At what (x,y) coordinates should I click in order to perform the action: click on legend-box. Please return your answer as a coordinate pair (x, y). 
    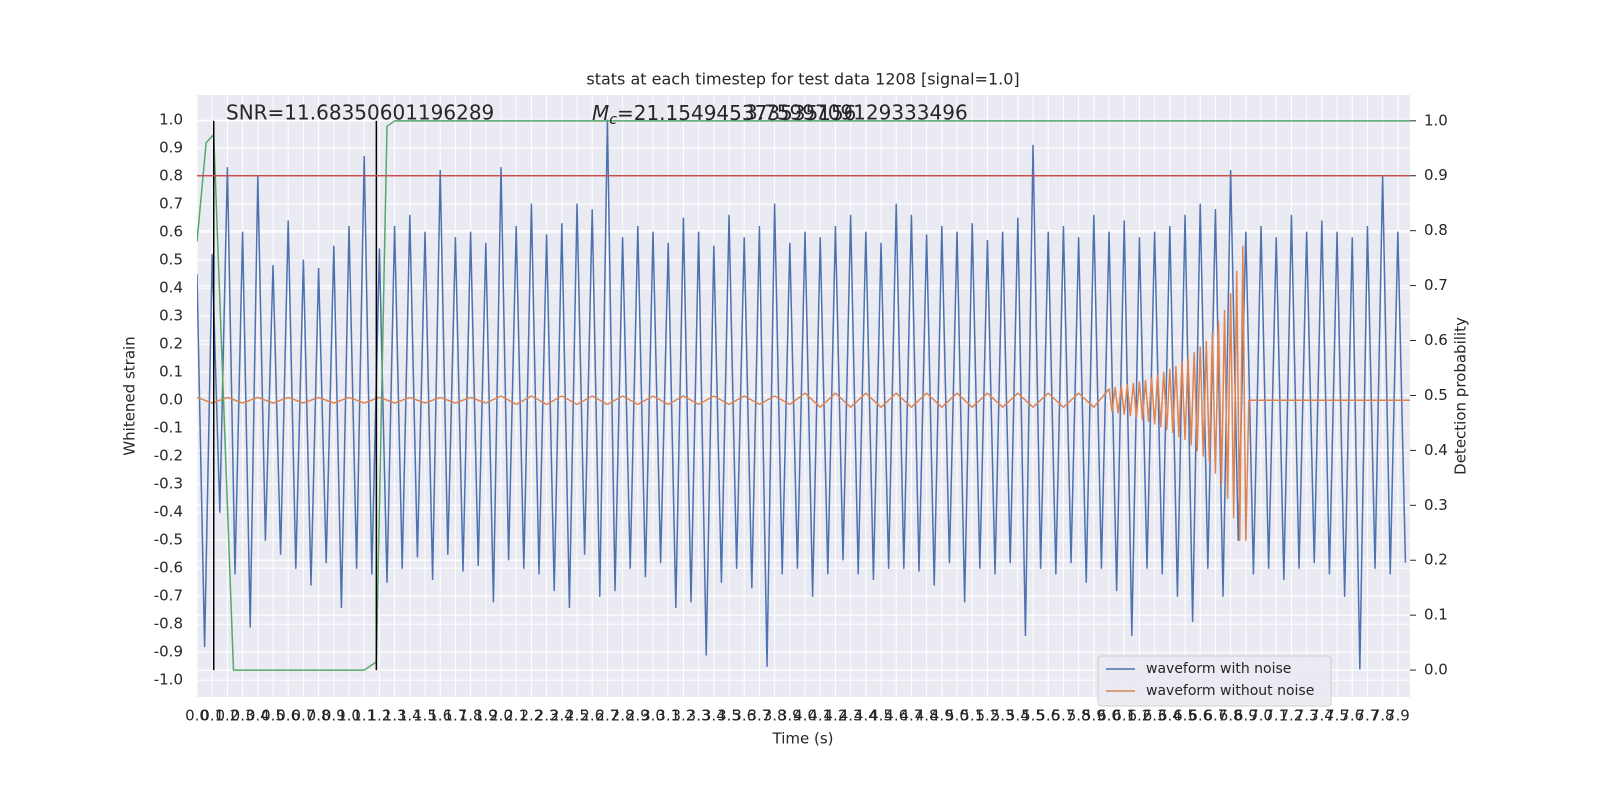
    Looking at the image, I should click on (1214, 681).